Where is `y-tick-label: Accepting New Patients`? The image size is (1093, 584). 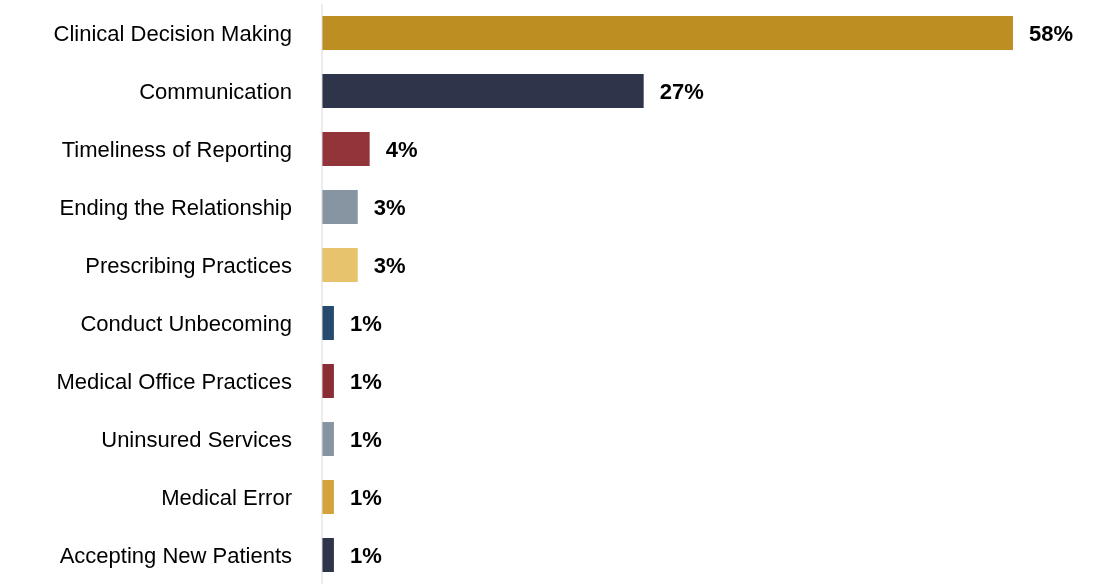 y-tick-label: Accepting New Patients is located at coordinates (175, 555).